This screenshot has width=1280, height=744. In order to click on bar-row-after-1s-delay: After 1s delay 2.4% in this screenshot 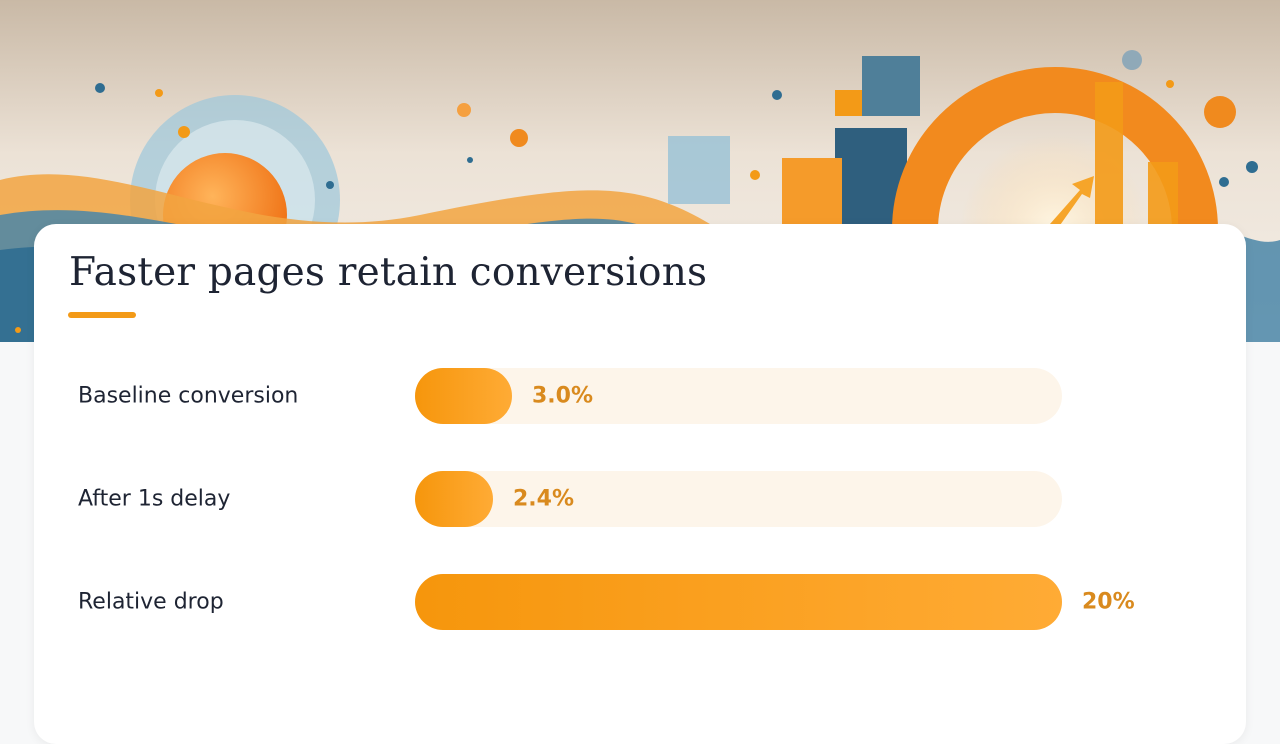, I will do `click(640, 499)`.